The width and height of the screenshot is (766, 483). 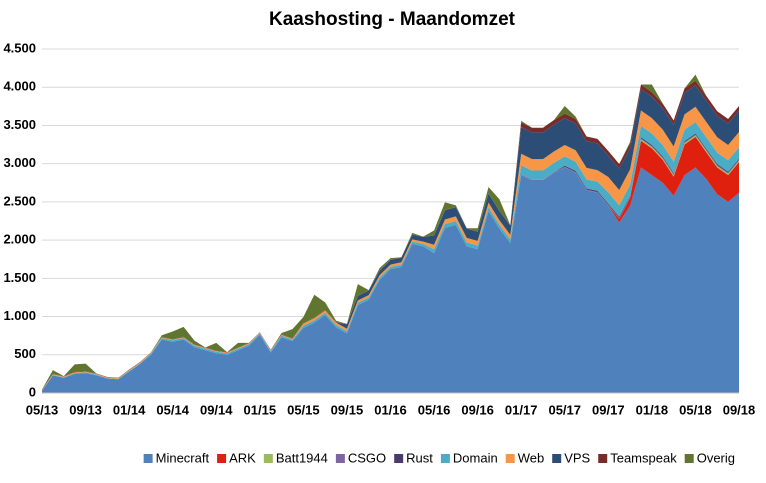 What do you see at coordinates (260, 409) in the screenshot?
I see `x-tick-label: 01/15` at bounding box center [260, 409].